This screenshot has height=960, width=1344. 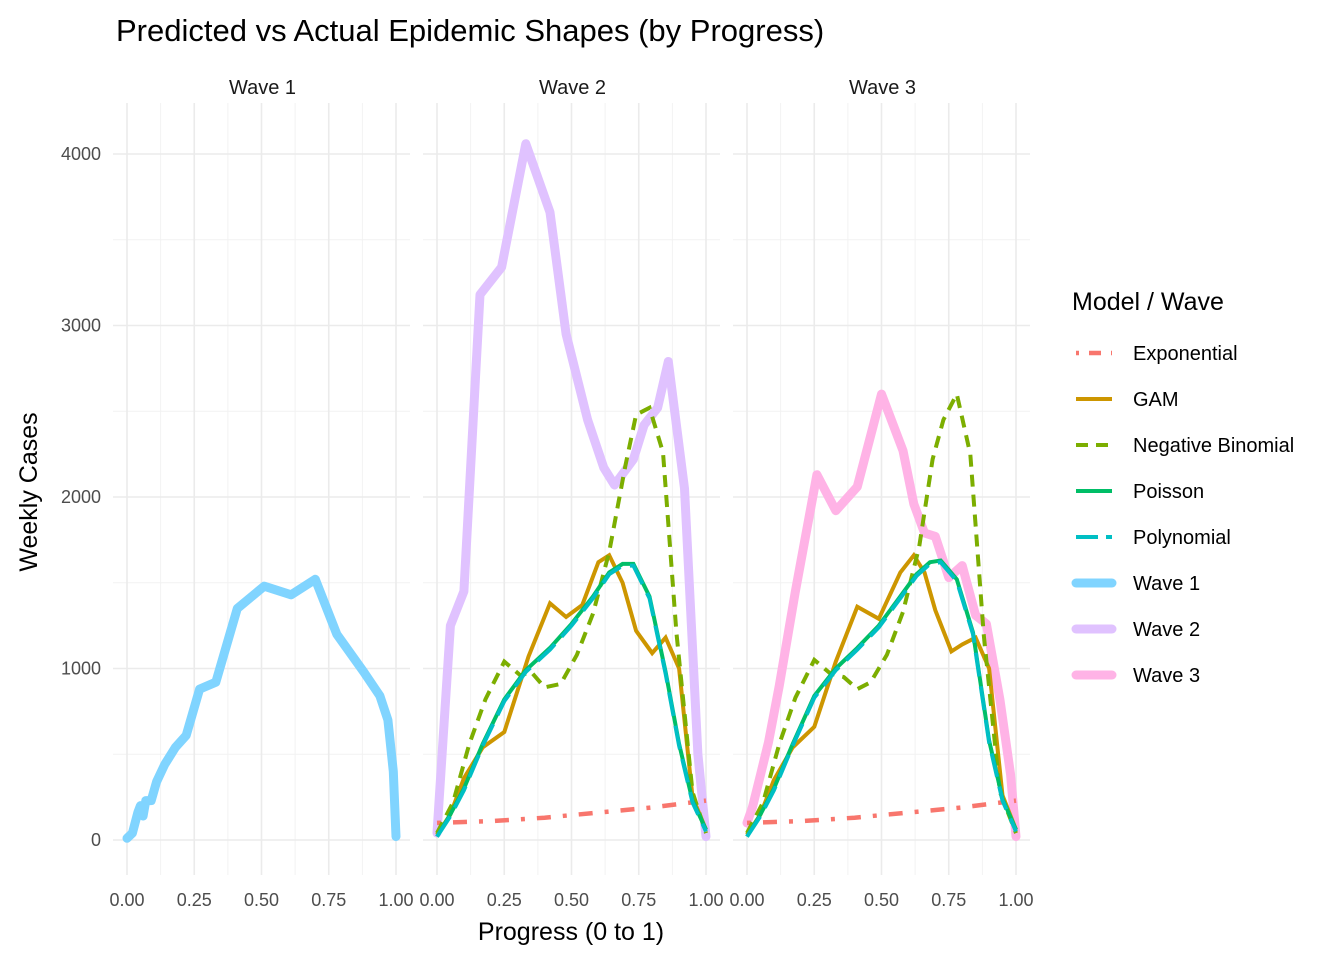 I want to click on y-tick-label: 0, so click(x=96, y=840).